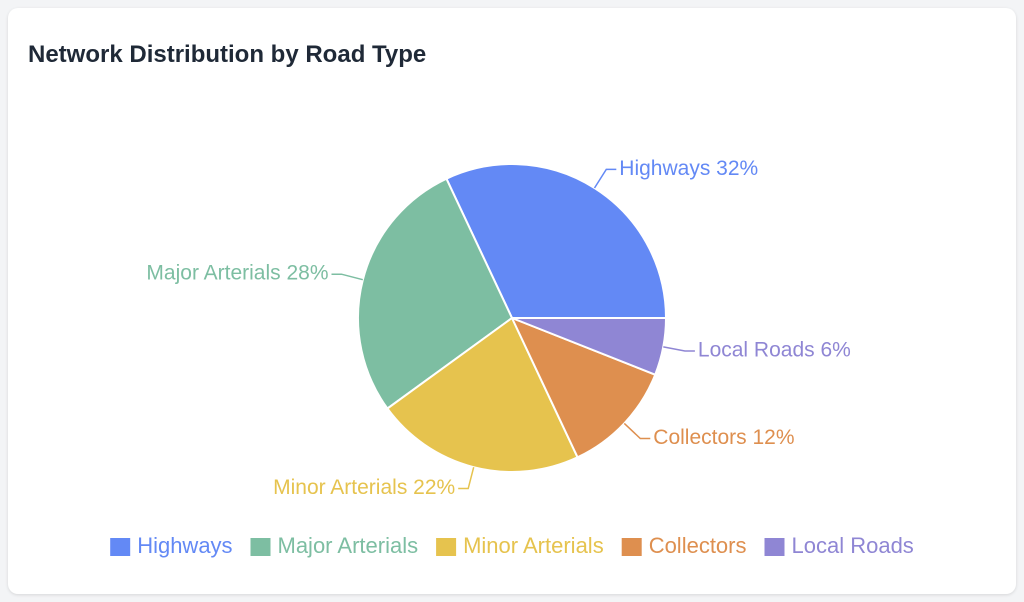 The height and width of the screenshot is (602, 1024). I want to click on leader-line-minor-arterials, so click(466, 478).